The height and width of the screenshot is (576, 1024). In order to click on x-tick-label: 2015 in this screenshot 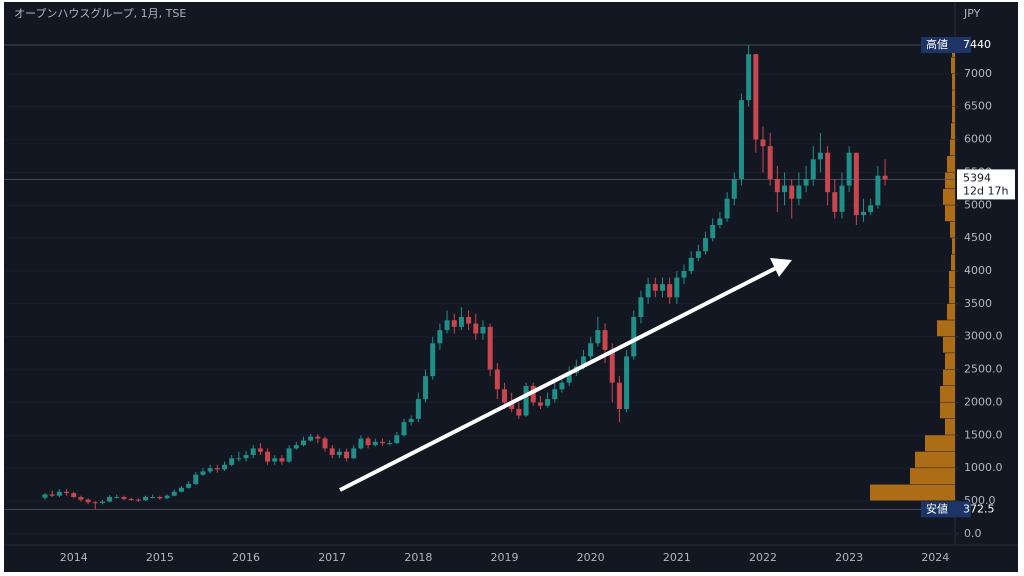, I will do `click(160, 557)`.